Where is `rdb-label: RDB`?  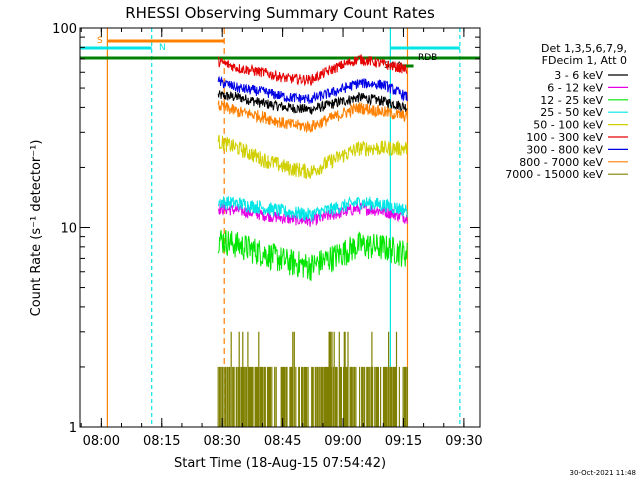 rdb-label: RDB is located at coordinates (427, 58).